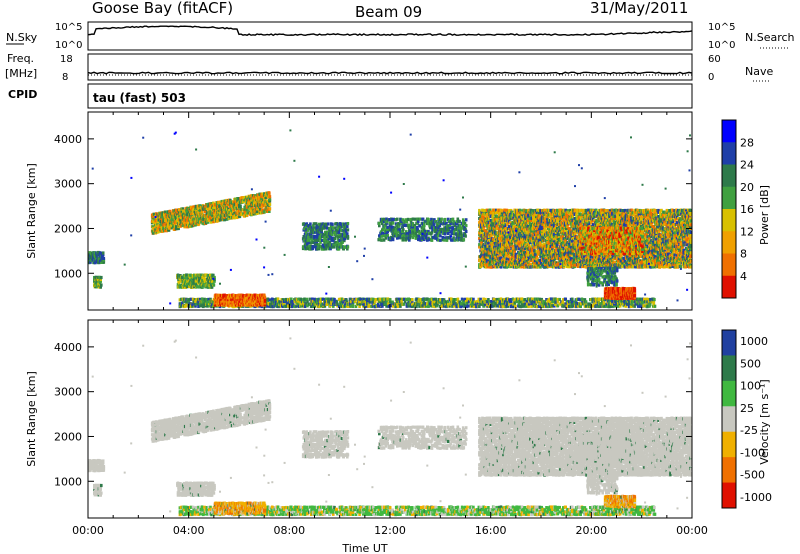  Describe the element at coordinates (639, 8) in the screenshot. I see `date-title: 31/May/2011` at that location.